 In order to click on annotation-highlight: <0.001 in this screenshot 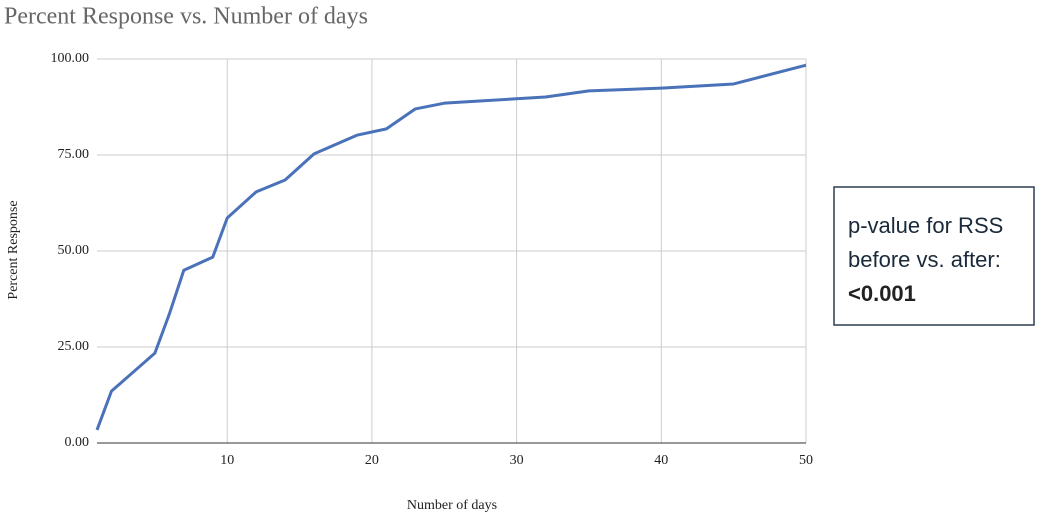, I will do `click(882, 293)`.